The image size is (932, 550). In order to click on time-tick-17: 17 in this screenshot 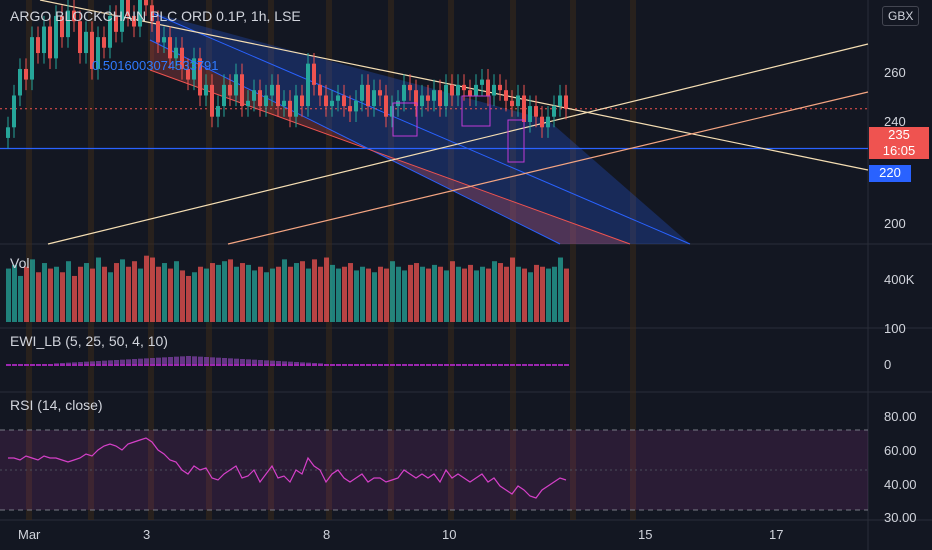, I will do `click(776, 534)`.